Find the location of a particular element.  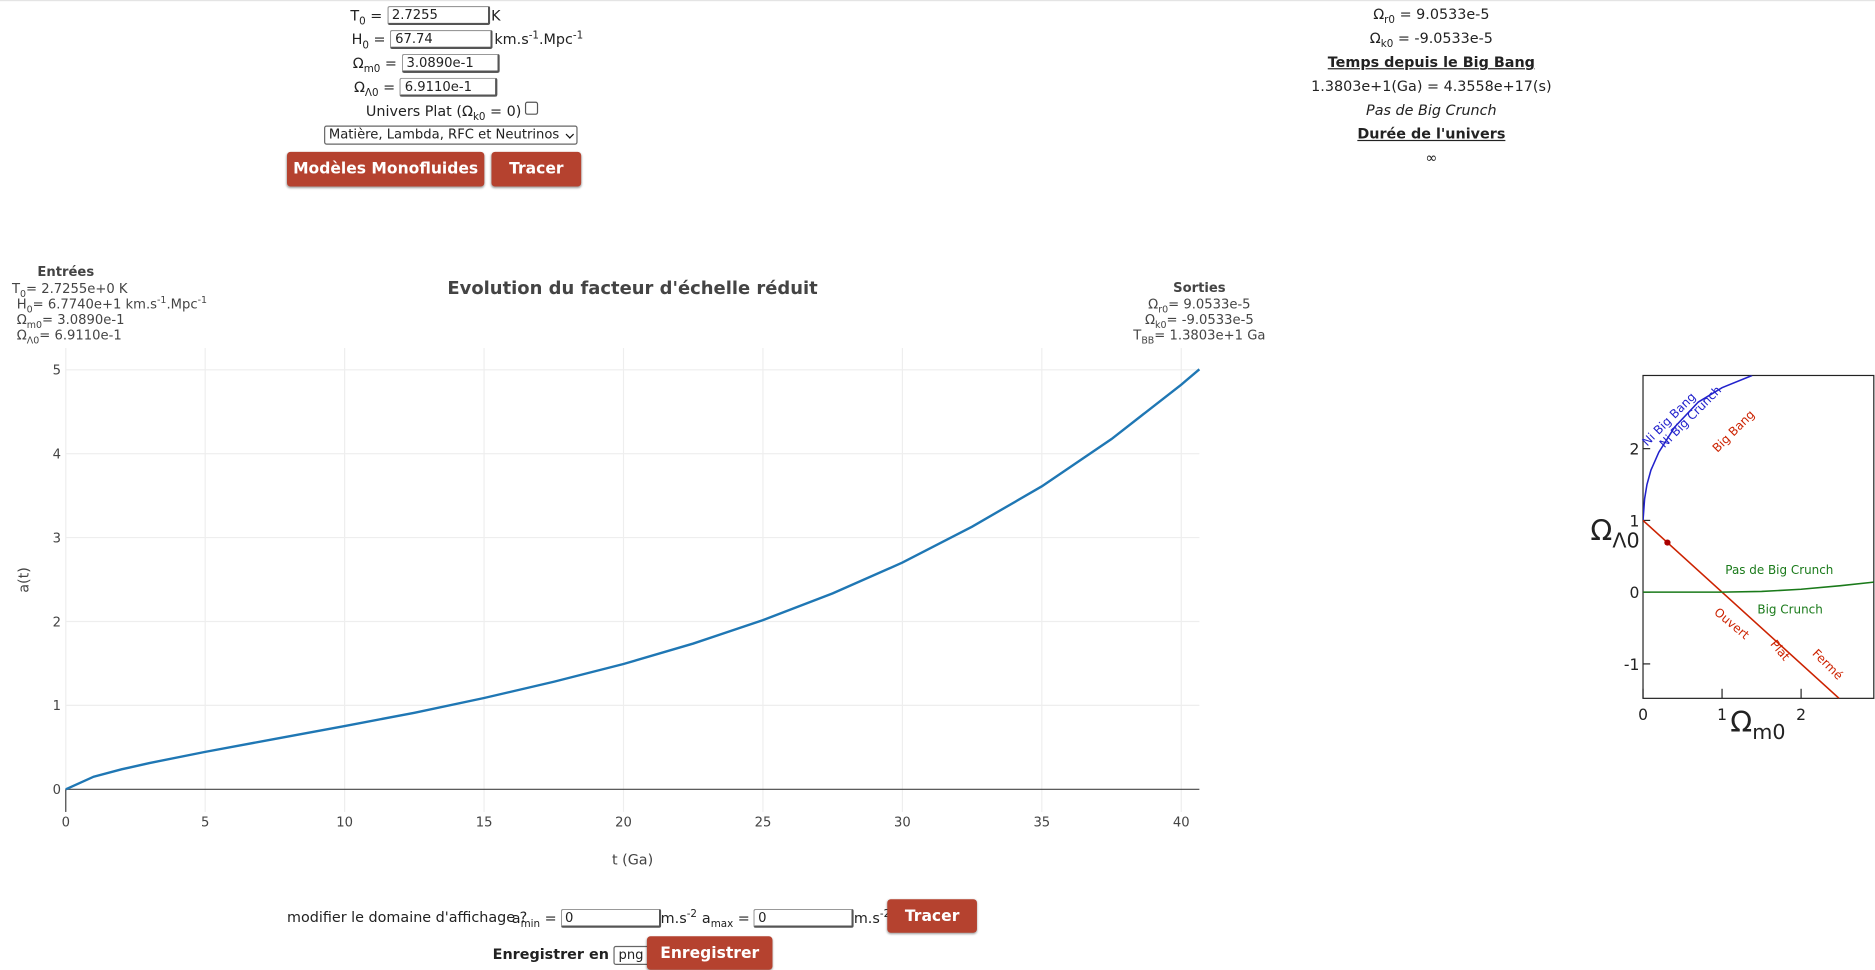

text-part: = 9.0533e-5 is located at coordinates (1209, 304).